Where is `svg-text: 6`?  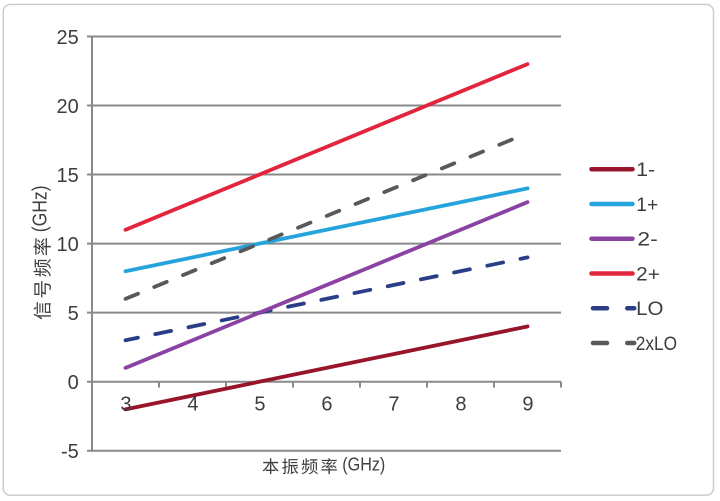
svg-text: 6 is located at coordinates (326, 404).